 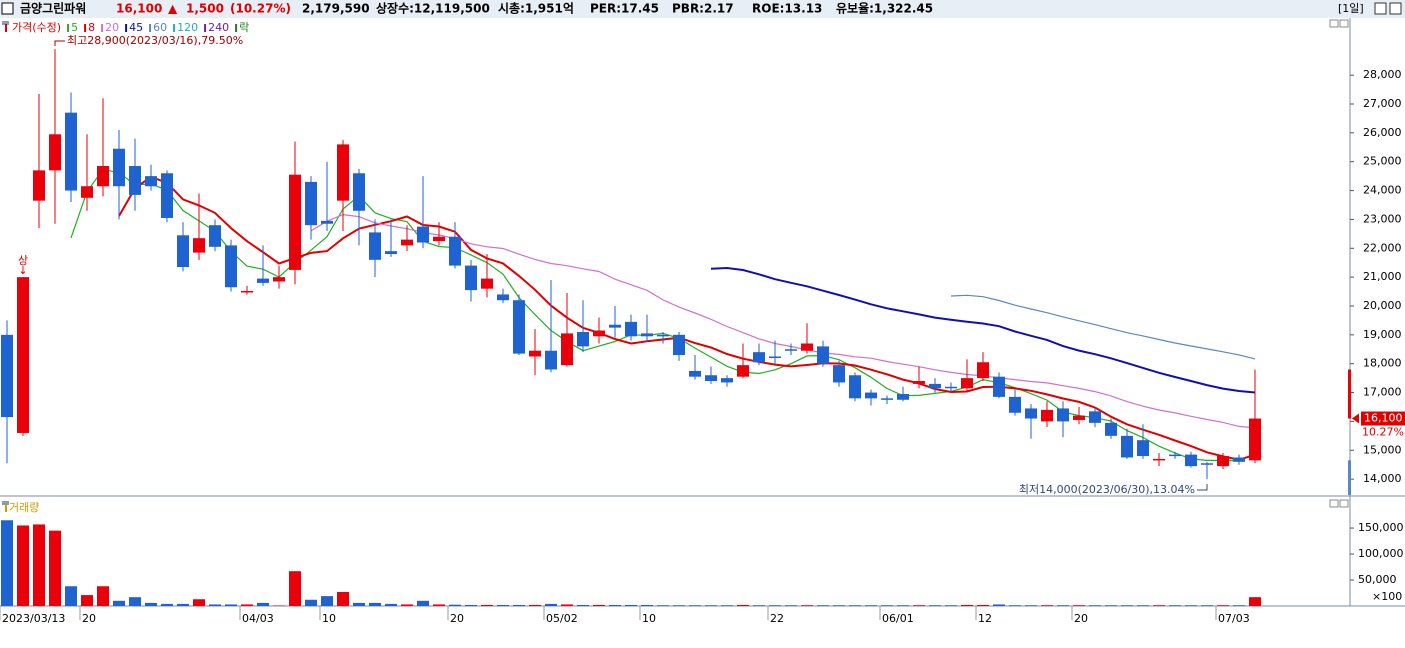 What do you see at coordinates (136, 27) in the screenshot?
I see `legend-label: 45` at bounding box center [136, 27].